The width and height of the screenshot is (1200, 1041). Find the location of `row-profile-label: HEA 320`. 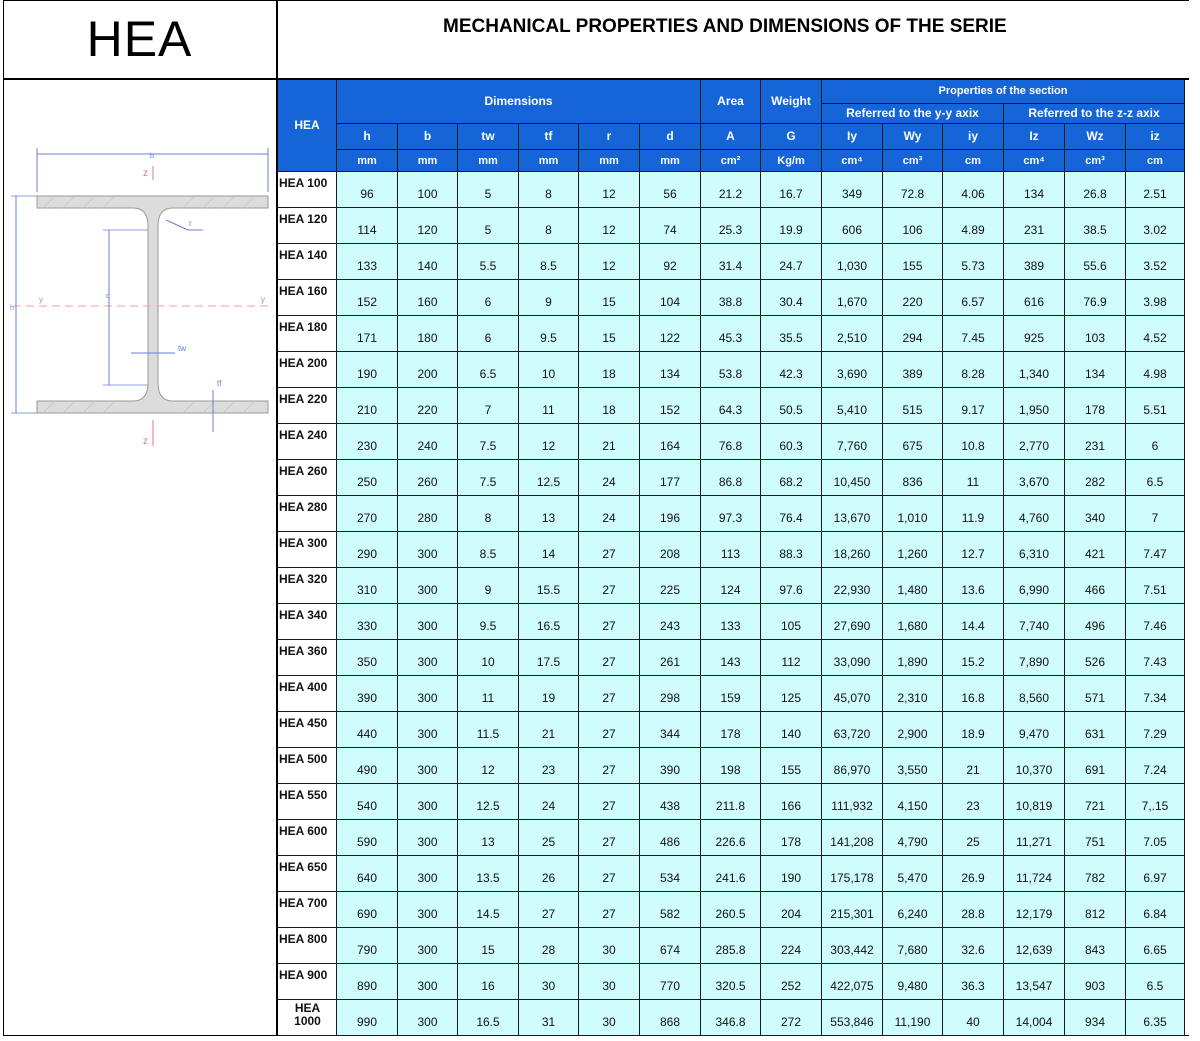

row-profile-label: HEA 320 is located at coordinates (307, 586).